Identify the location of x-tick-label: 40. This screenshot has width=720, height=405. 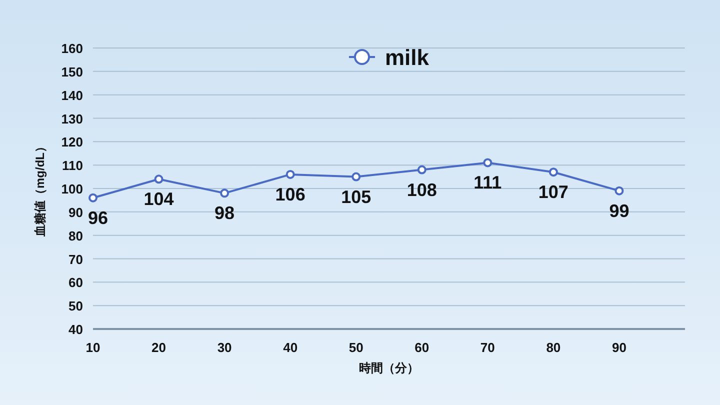
(290, 347).